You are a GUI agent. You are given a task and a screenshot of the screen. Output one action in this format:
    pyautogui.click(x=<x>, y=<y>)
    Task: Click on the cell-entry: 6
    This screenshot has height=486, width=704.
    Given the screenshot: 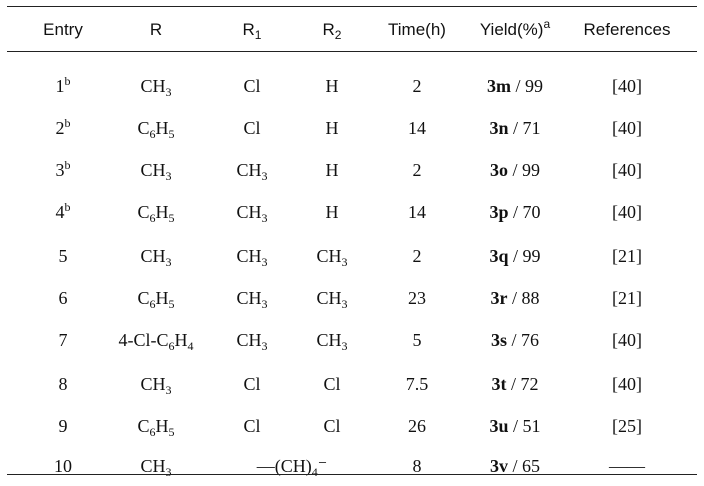 What is the action you would take?
    pyautogui.click(x=63, y=298)
    